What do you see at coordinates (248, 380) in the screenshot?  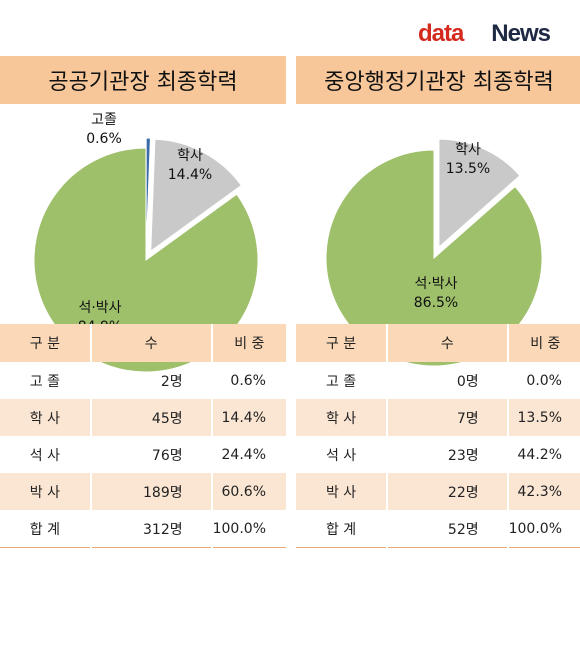 I see `table-cell: 0.6%` at bounding box center [248, 380].